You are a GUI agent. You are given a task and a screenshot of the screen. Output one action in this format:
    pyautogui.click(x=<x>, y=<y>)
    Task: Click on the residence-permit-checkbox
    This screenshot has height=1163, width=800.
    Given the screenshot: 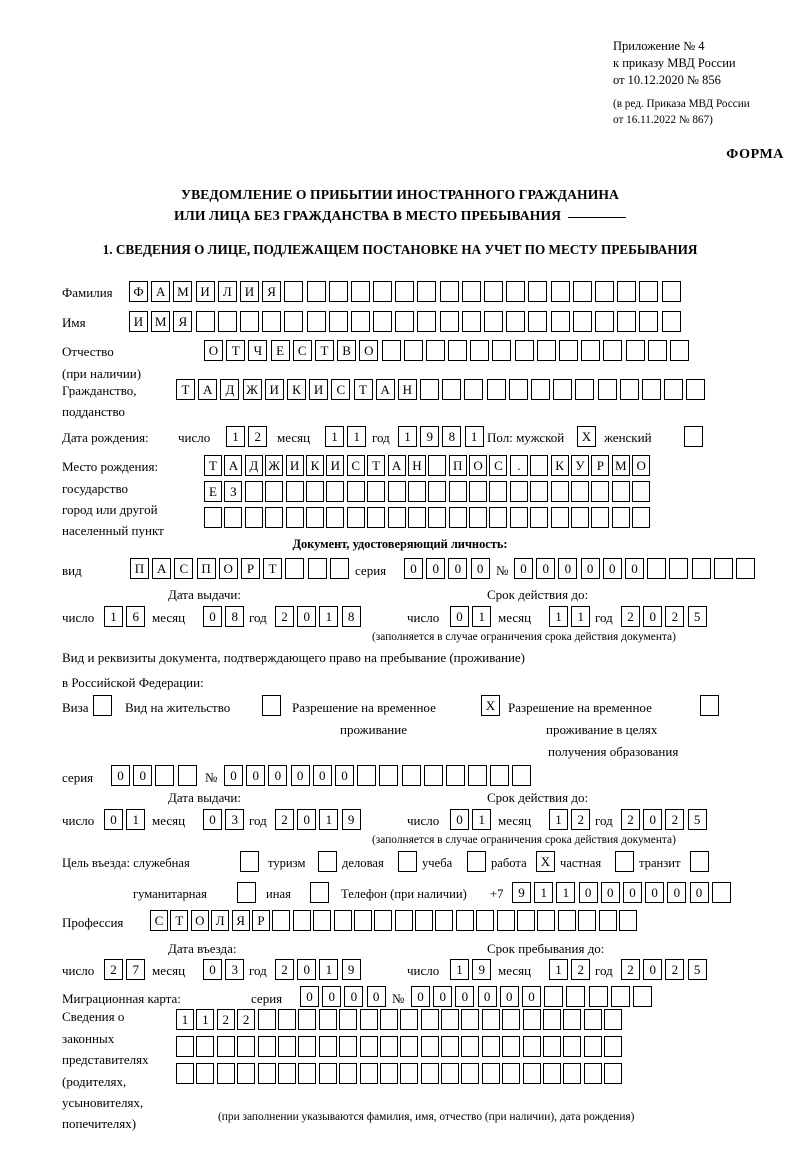 What is the action you would take?
    pyautogui.click(x=271, y=705)
    